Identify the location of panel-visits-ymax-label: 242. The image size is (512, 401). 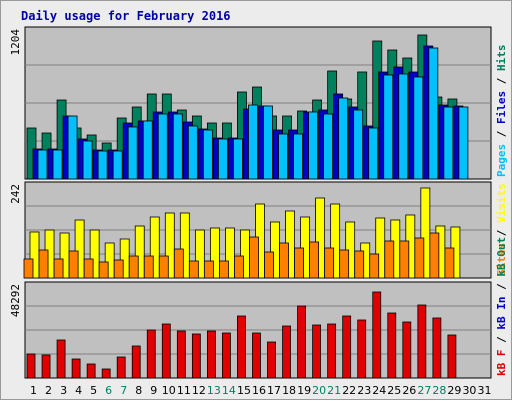
(15, 194).